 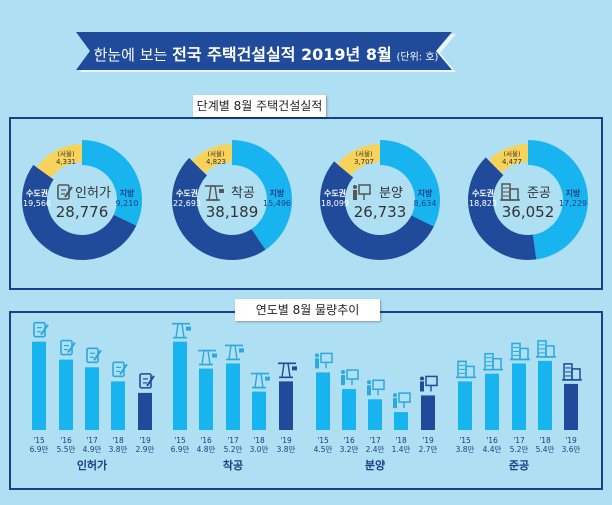 I want to click on year-label: '16, so click(x=206, y=440).